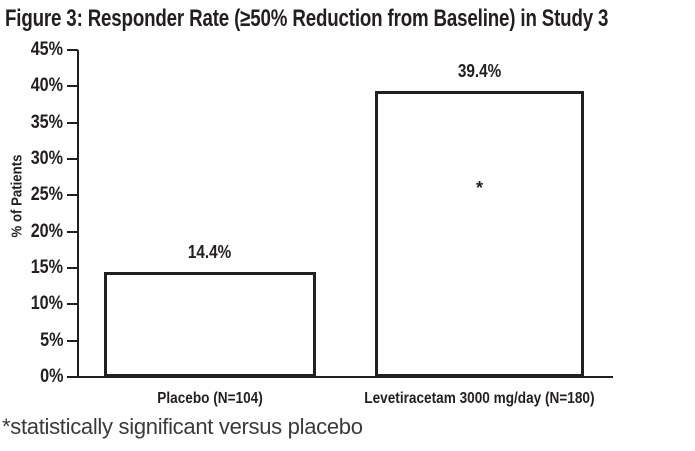 Image resolution: width=695 pixels, height=451 pixels. I want to click on label-text: 39.4%, so click(479, 70).